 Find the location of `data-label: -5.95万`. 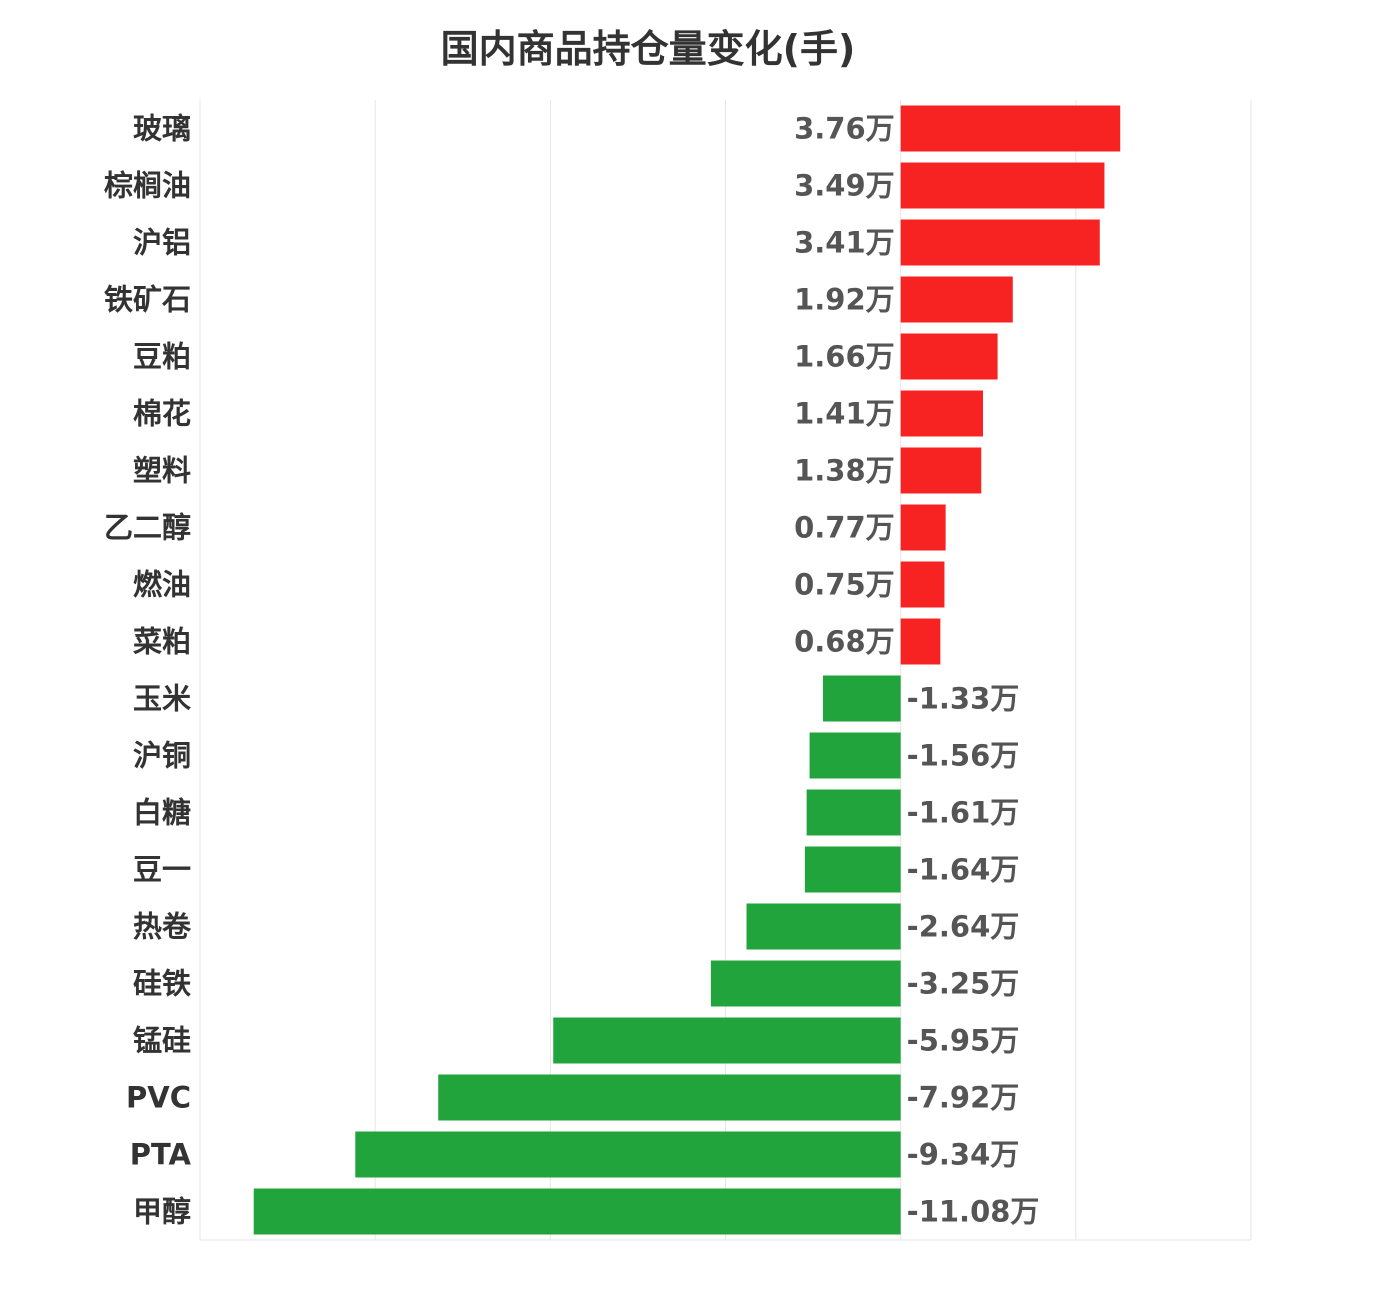

data-label: -5.95万 is located at coordinates (963, 1041).